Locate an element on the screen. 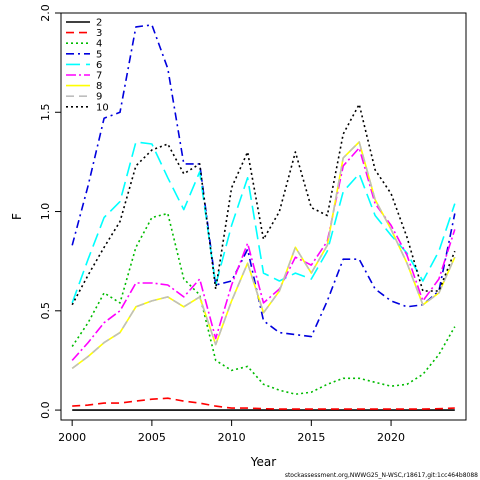 This screenshot has height=480, width=480. legend-label: 10 is located at coordinates (102, 107).